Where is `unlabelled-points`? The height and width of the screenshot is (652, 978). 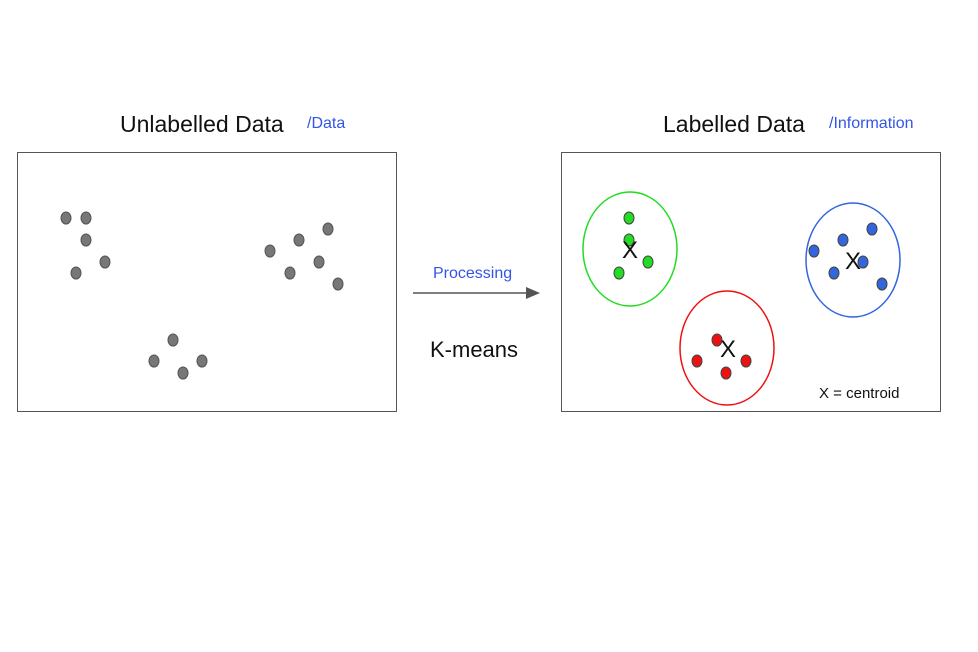 unlabelled-points is located at coordinates (202, 295).